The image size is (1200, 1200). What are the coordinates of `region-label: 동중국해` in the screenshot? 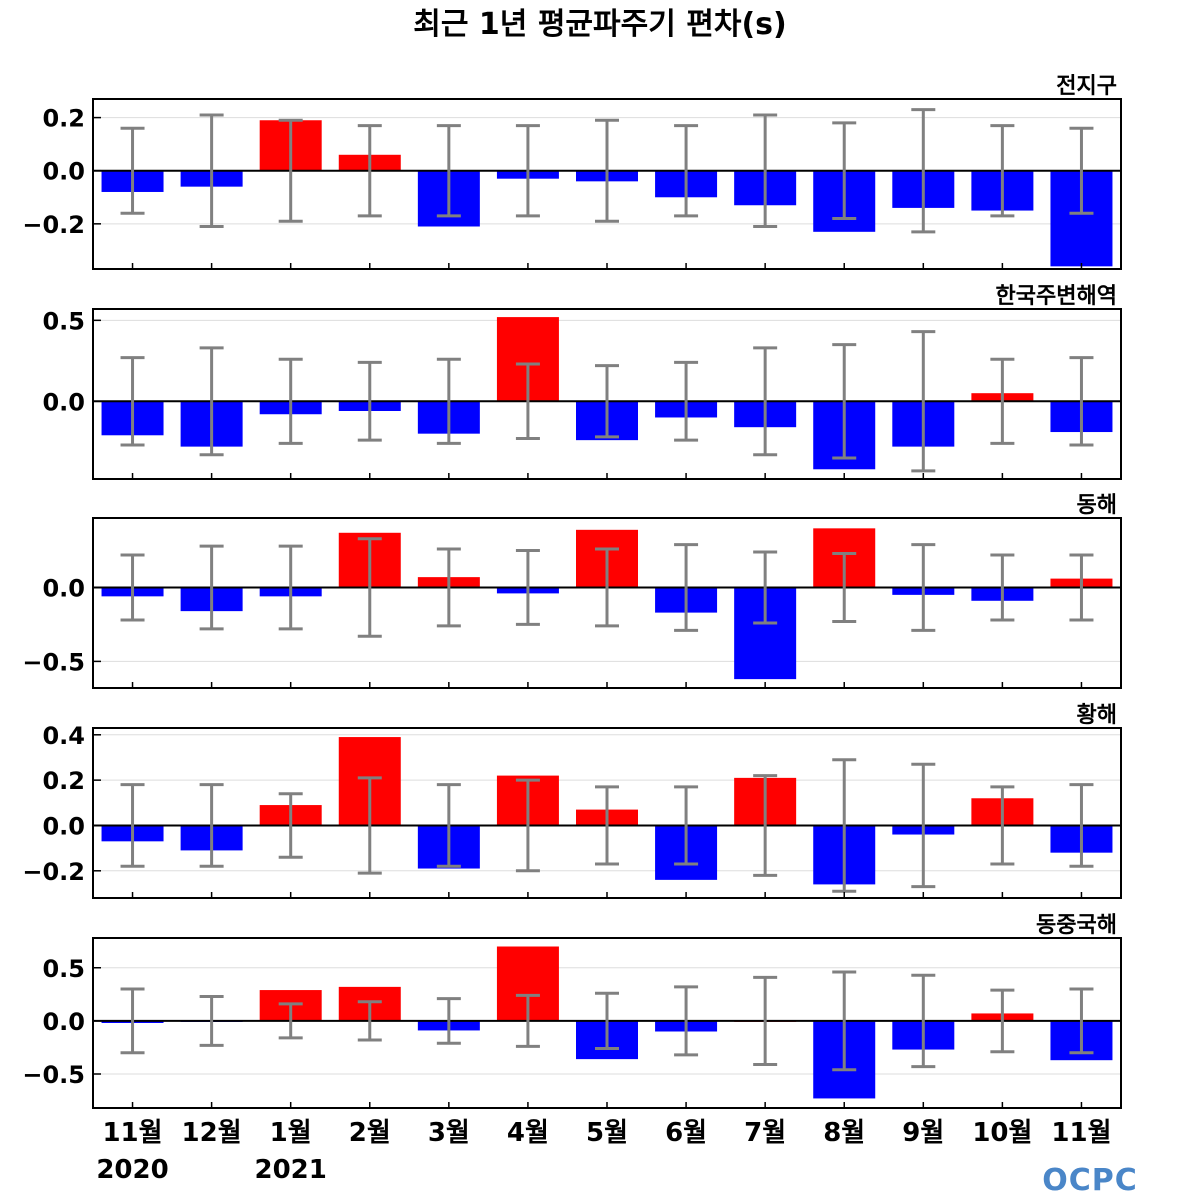 It's located at (1076, 925).